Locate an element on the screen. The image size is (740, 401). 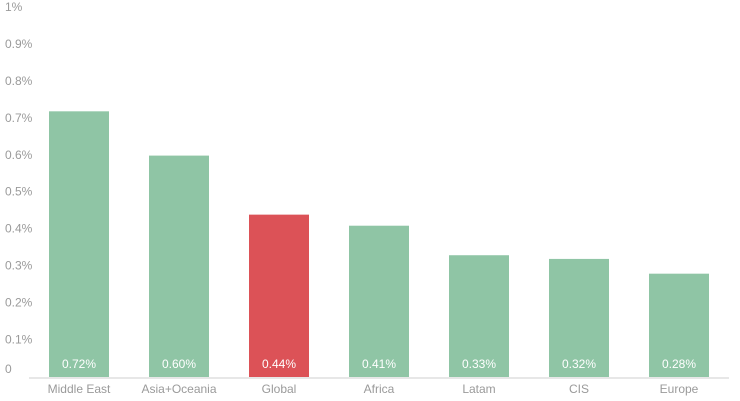
value-label: 0.32% is located at coordinates (579, 364).